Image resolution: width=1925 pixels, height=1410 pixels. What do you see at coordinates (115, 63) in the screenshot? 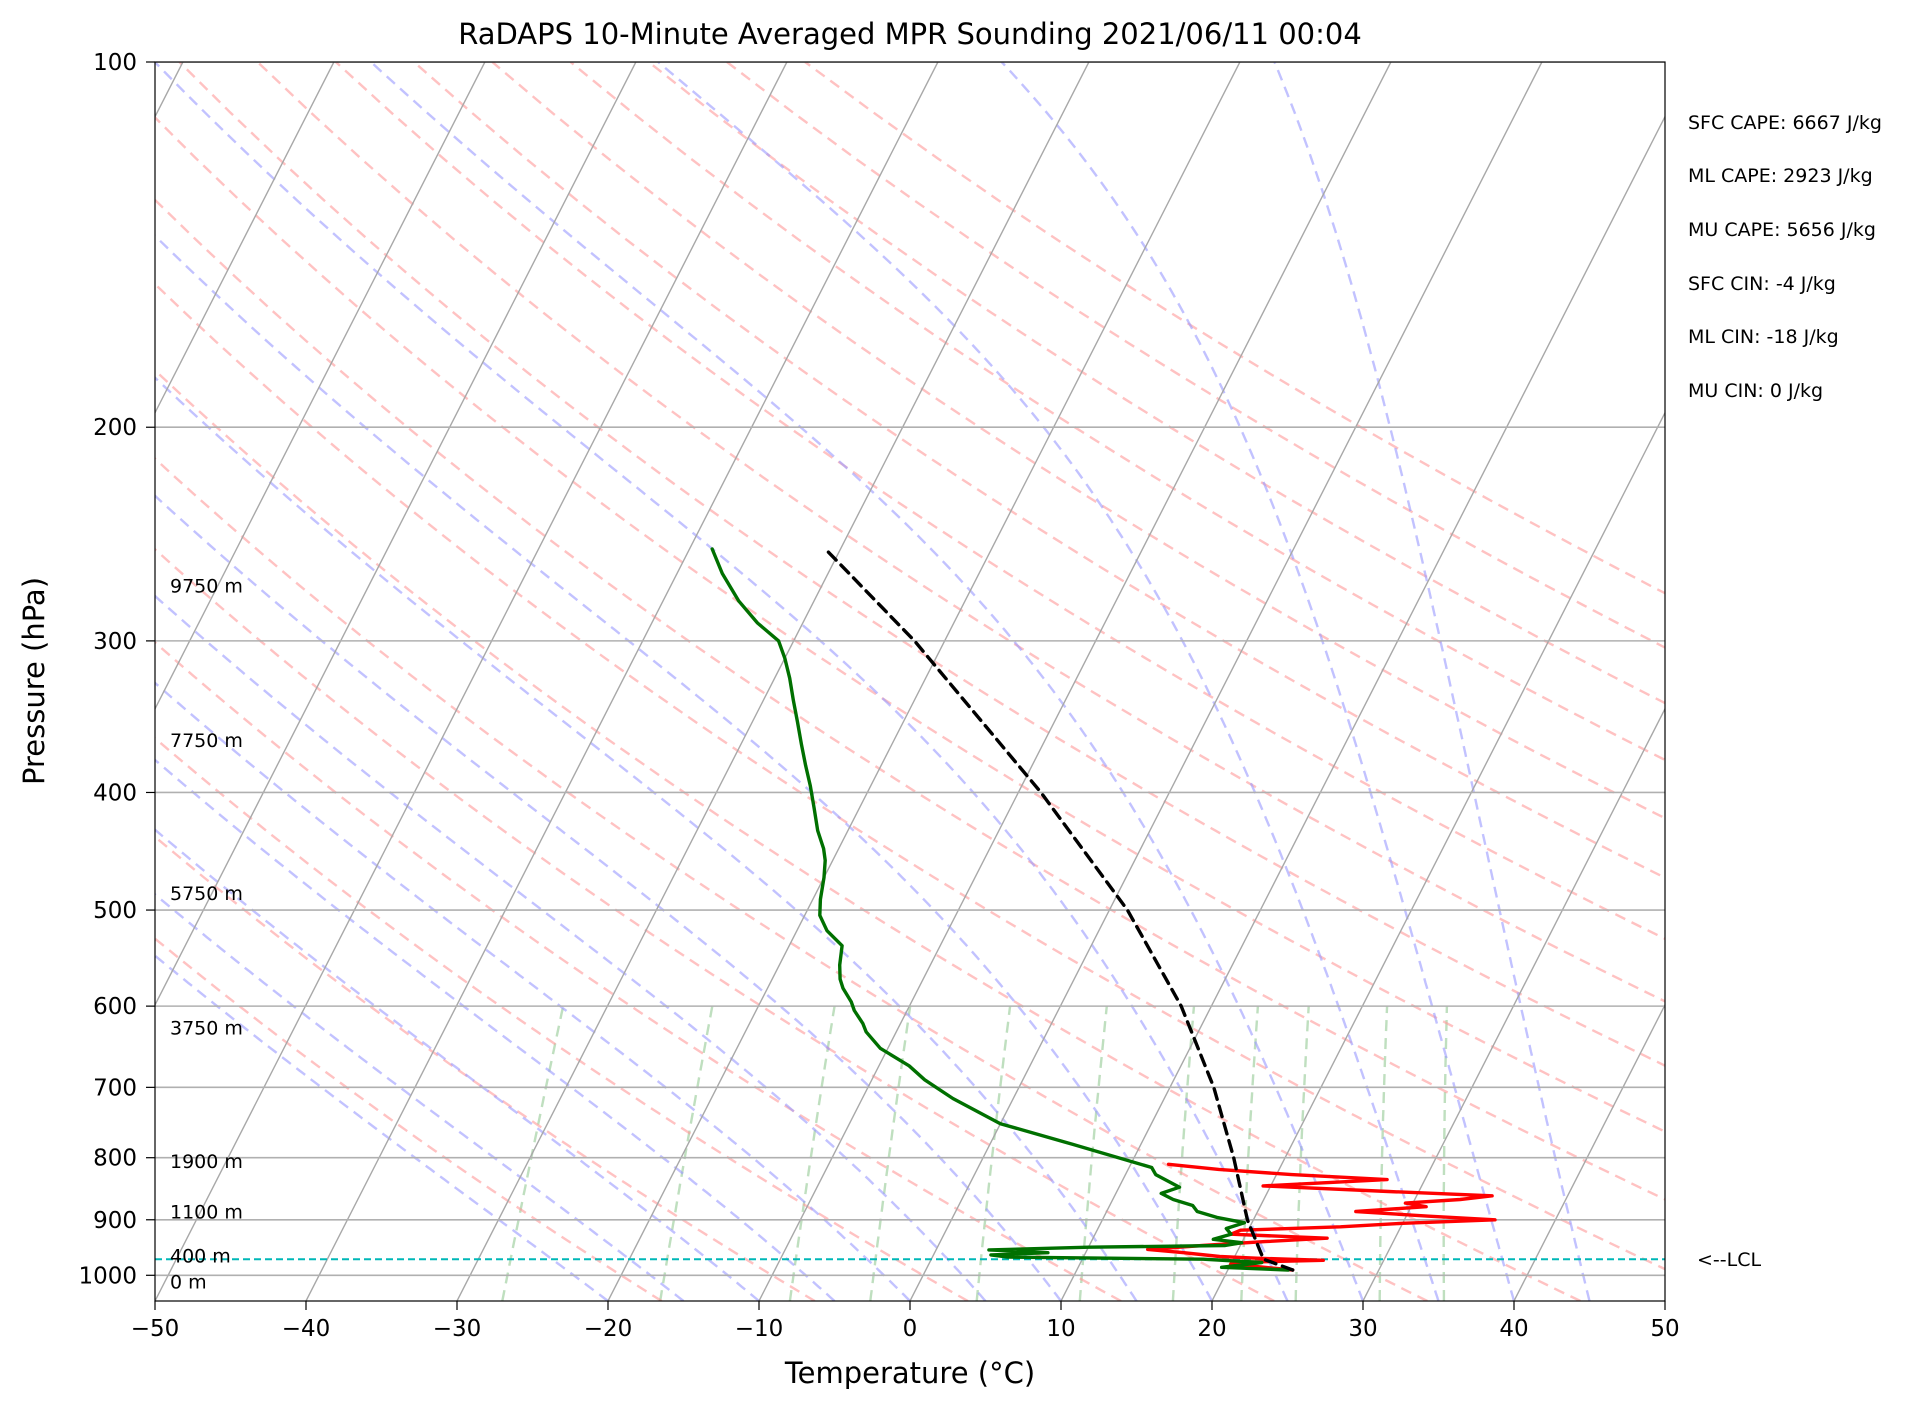
I see `y-tick-label: 100` at bounding box center [115, 63].